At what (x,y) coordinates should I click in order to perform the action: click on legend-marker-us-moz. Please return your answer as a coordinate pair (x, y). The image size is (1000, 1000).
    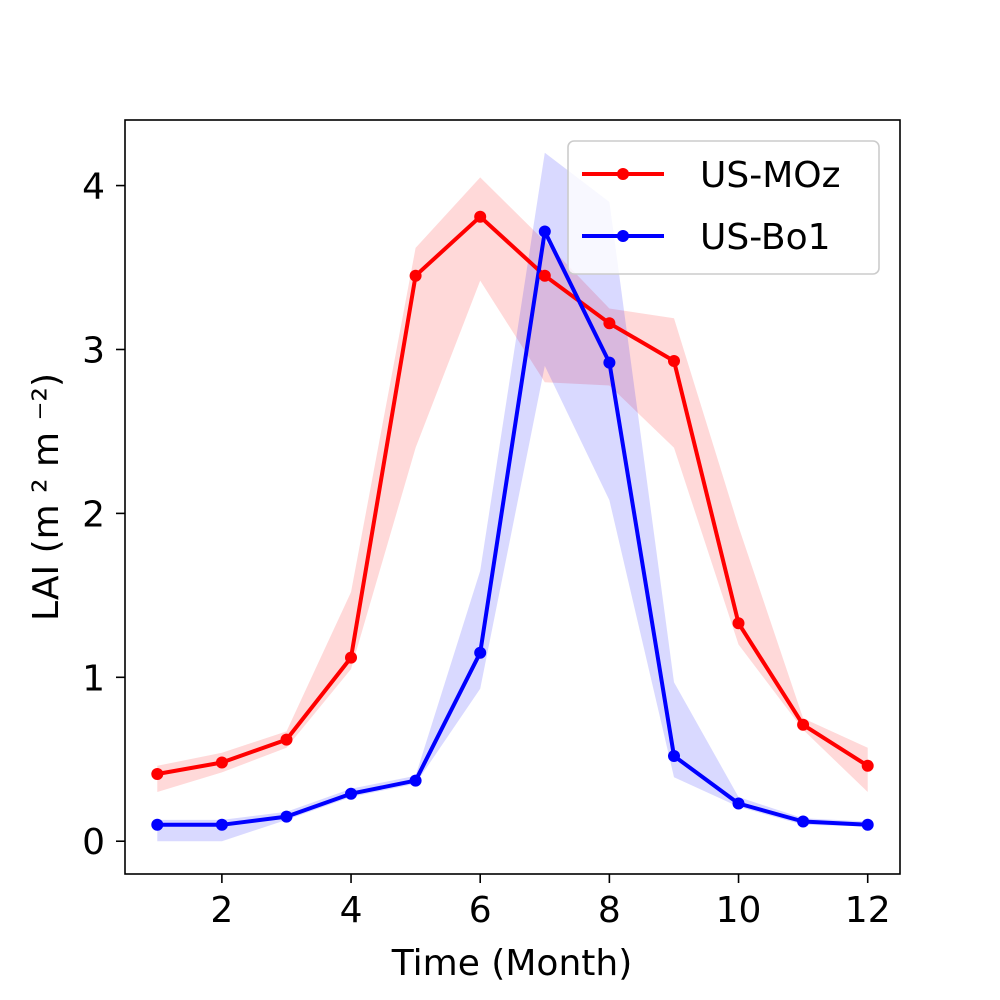
    Looking at the image, I should click on (623, 174).